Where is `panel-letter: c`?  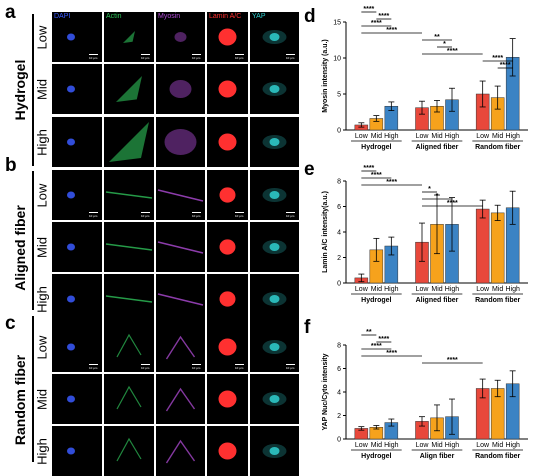
panel-letter: c is located at coordinates (10, 323).